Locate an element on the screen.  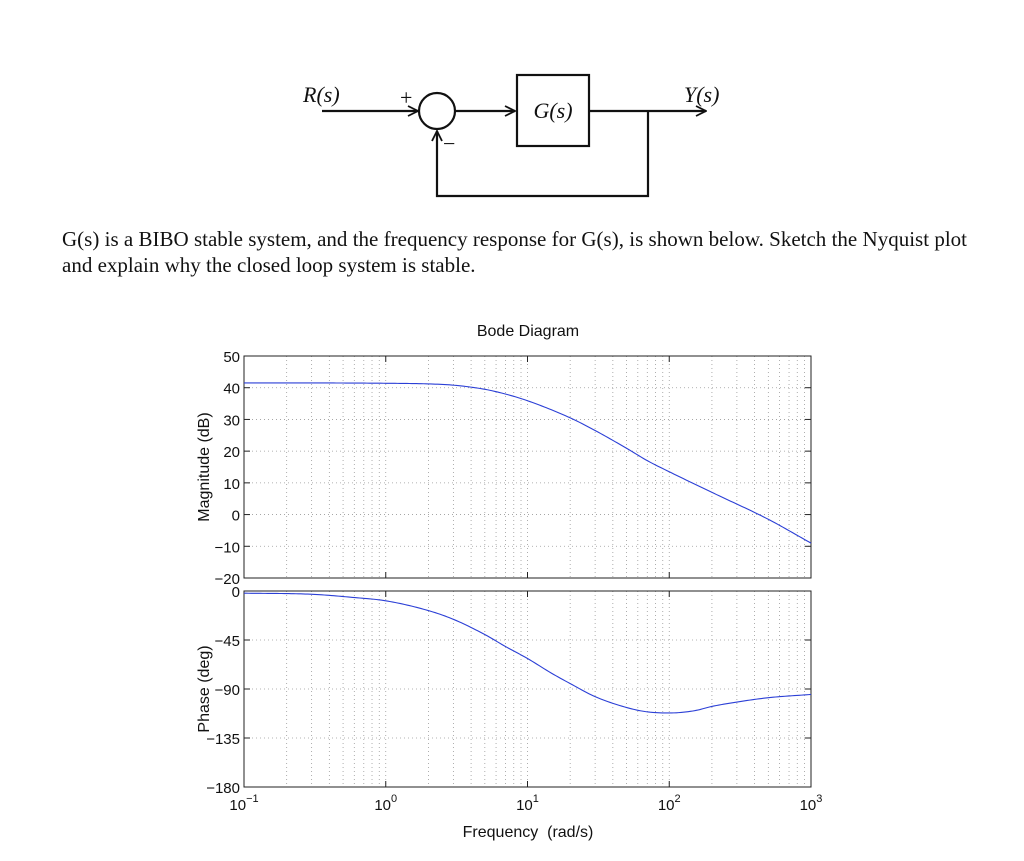
y-tick-label: −90 is located at coordinates (227, 690).